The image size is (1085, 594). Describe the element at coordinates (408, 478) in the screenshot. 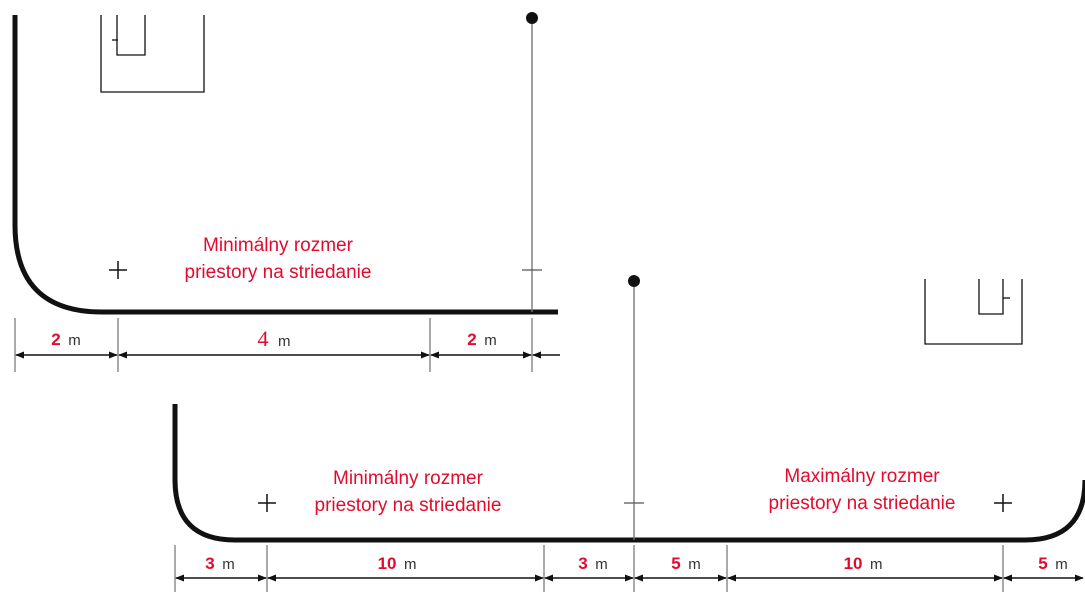

I see `bottom-min-label-line1: Minimálny rozmer` at that location.